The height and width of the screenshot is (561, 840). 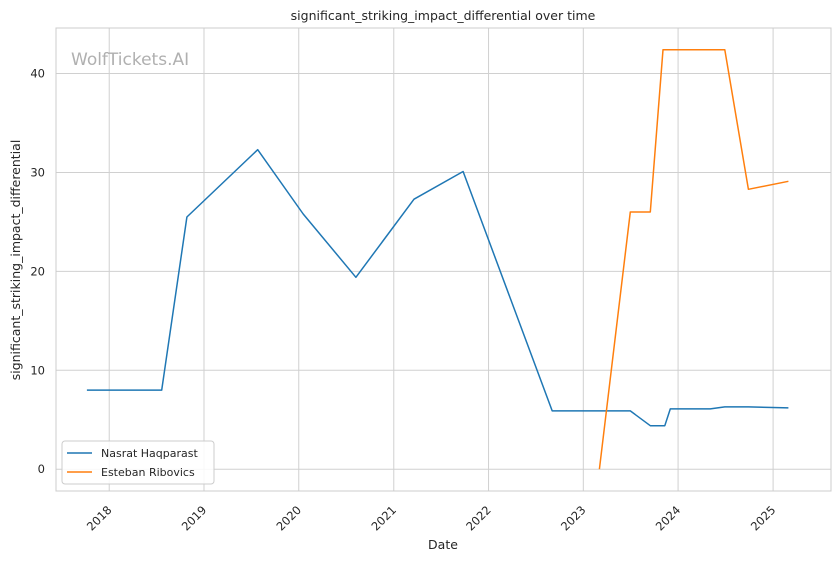 I want to click on legend-label-nasrat: Nasrat Haqparast, so click(x=149, y=453).